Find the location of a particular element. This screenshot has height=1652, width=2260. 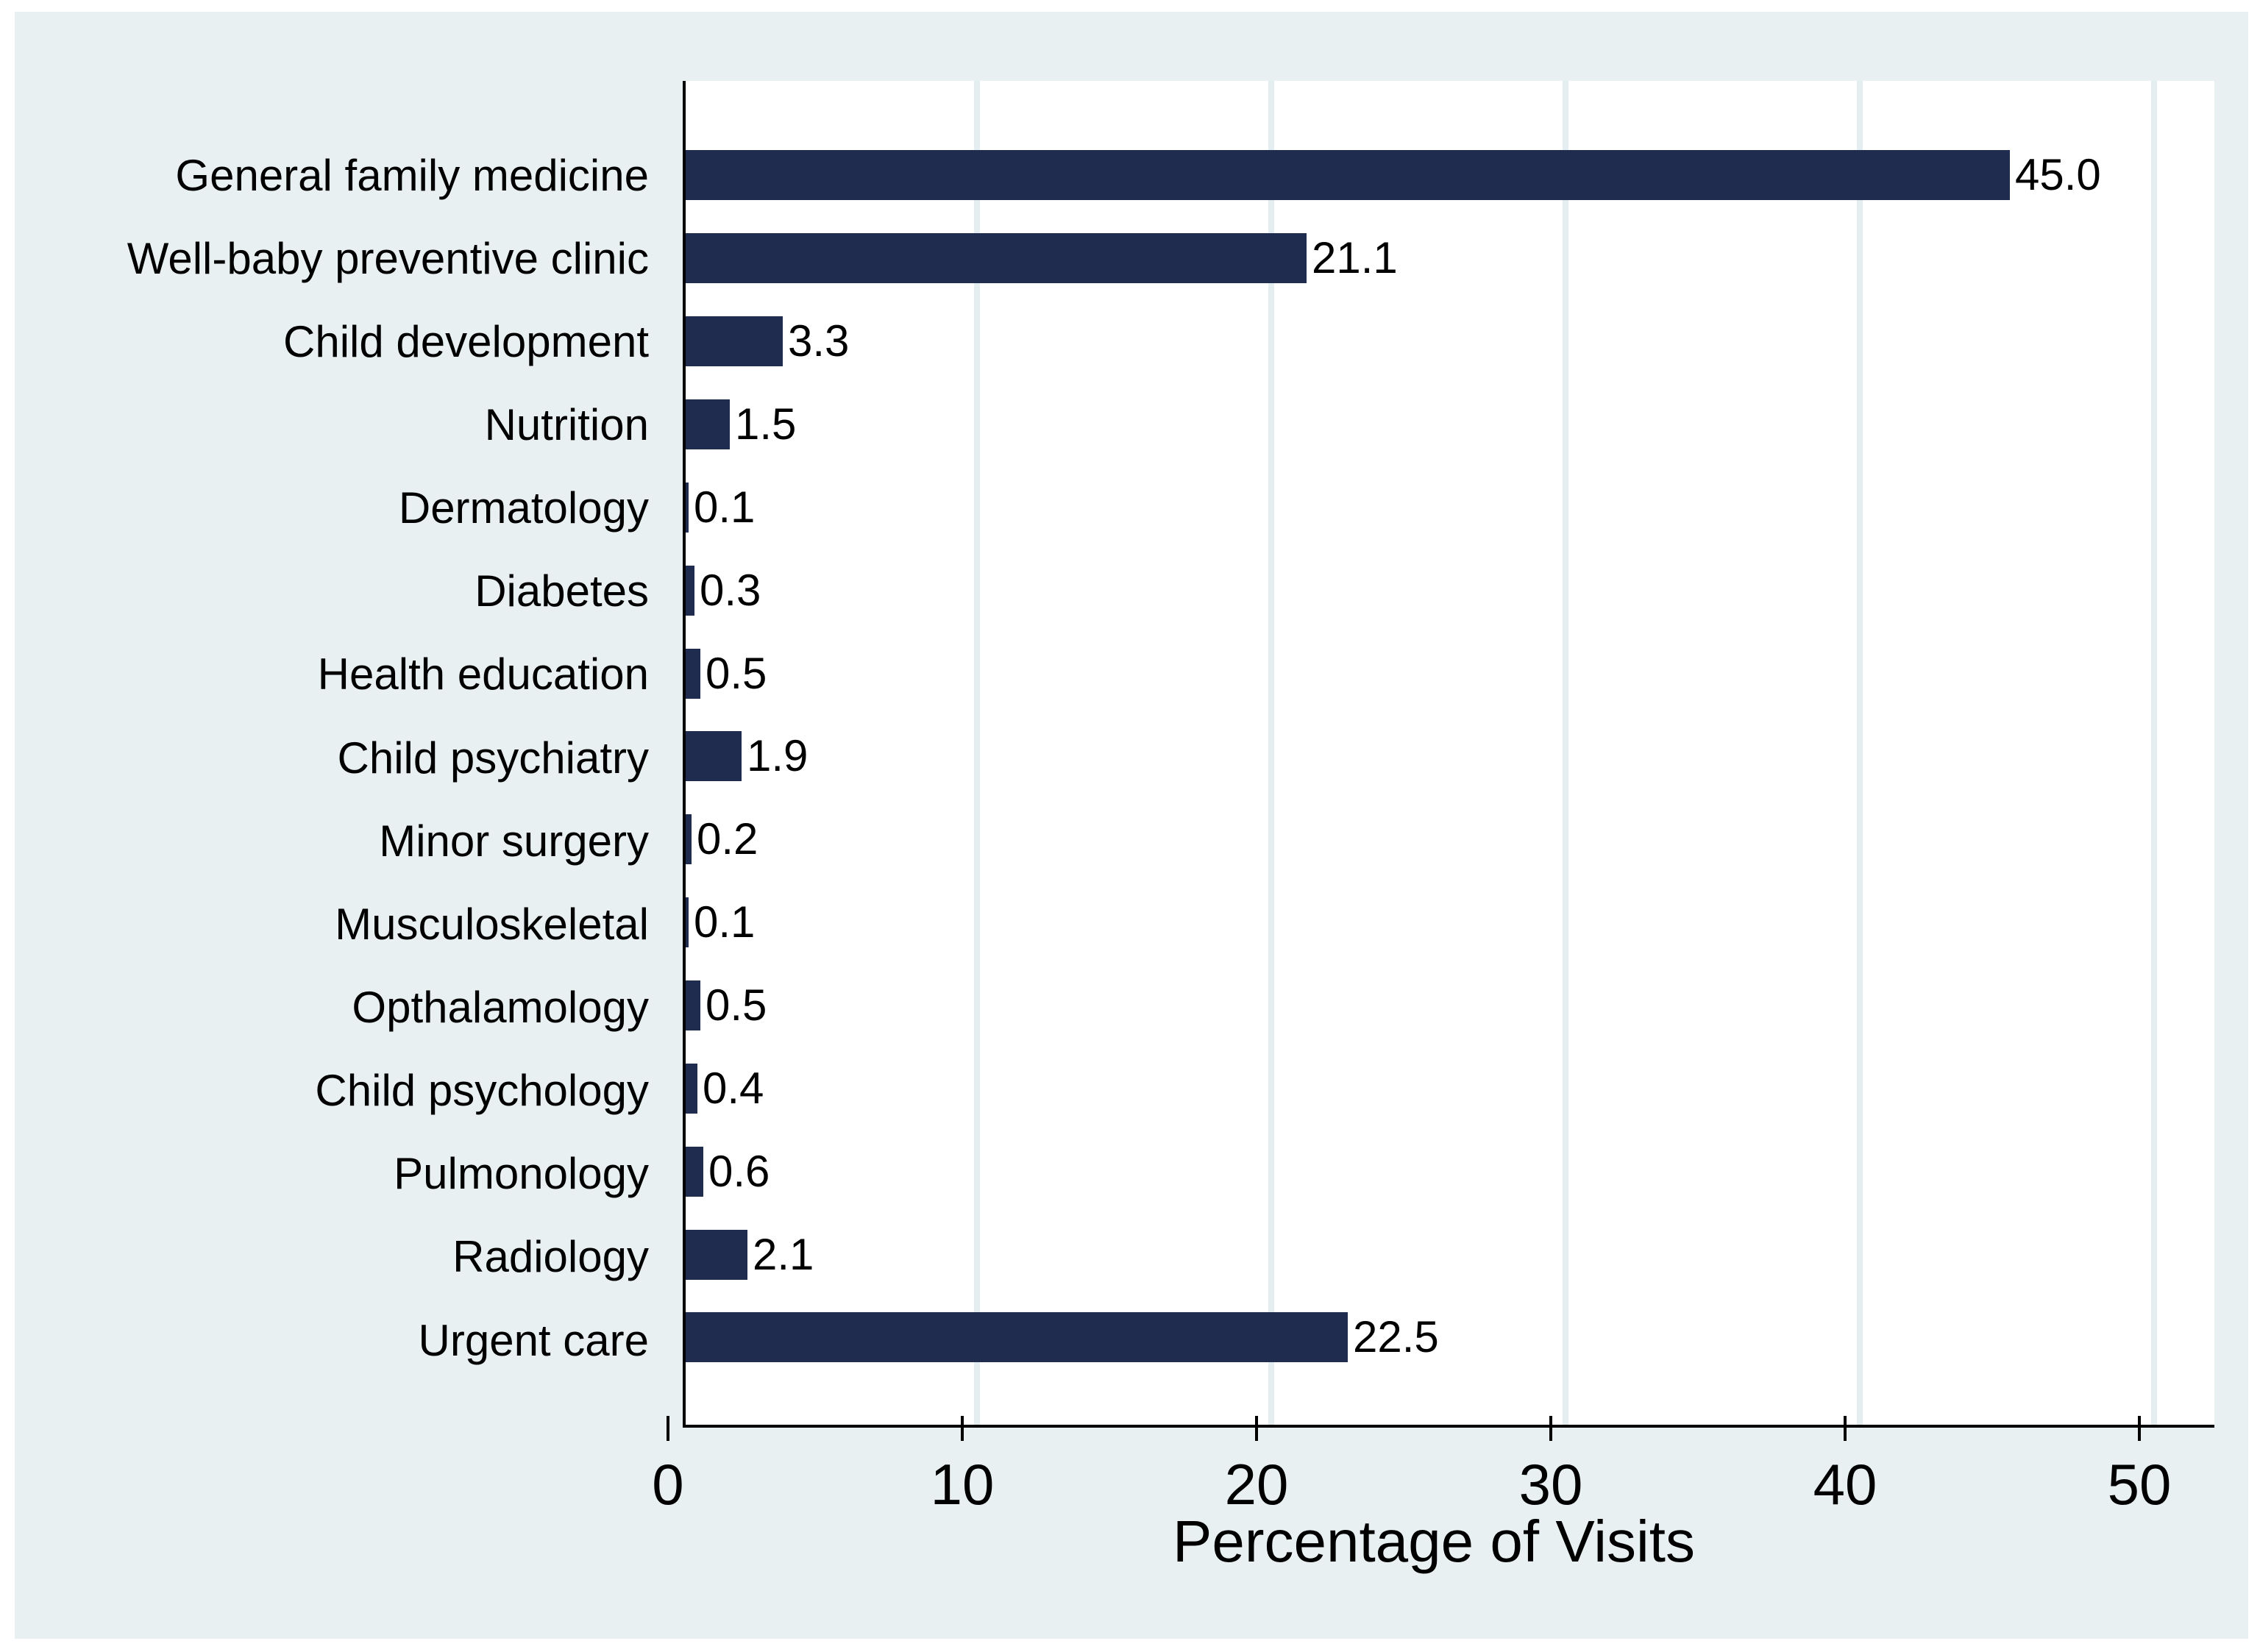

value-label: 0.3 is located at coordinates (730, 590).